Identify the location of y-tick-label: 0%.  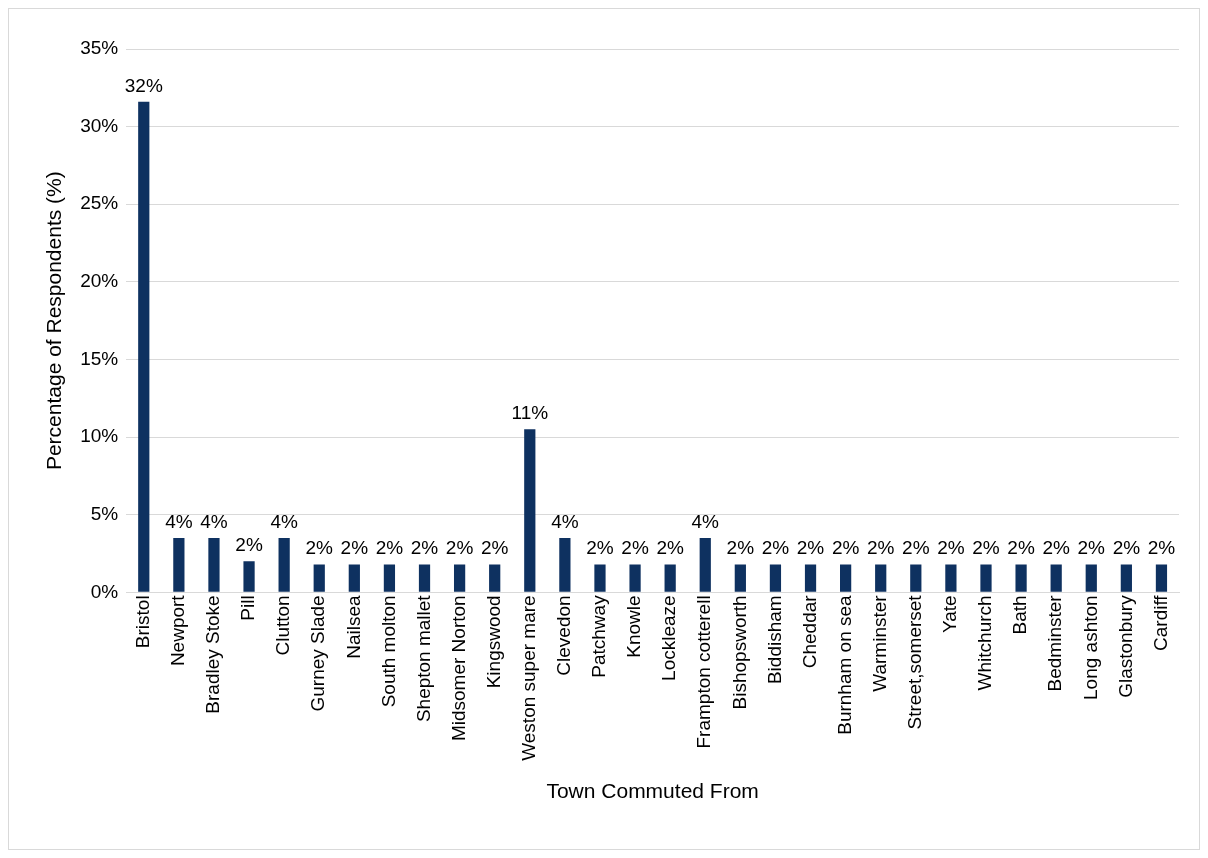
(104, 591).